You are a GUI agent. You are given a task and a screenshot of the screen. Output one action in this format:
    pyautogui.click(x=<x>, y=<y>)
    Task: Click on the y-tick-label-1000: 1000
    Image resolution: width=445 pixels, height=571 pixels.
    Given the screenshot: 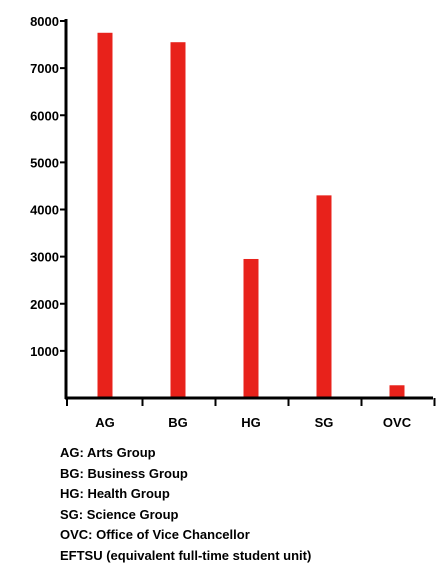 What is the action you would take?
    pyautogui.click(x=44, y=351)
    